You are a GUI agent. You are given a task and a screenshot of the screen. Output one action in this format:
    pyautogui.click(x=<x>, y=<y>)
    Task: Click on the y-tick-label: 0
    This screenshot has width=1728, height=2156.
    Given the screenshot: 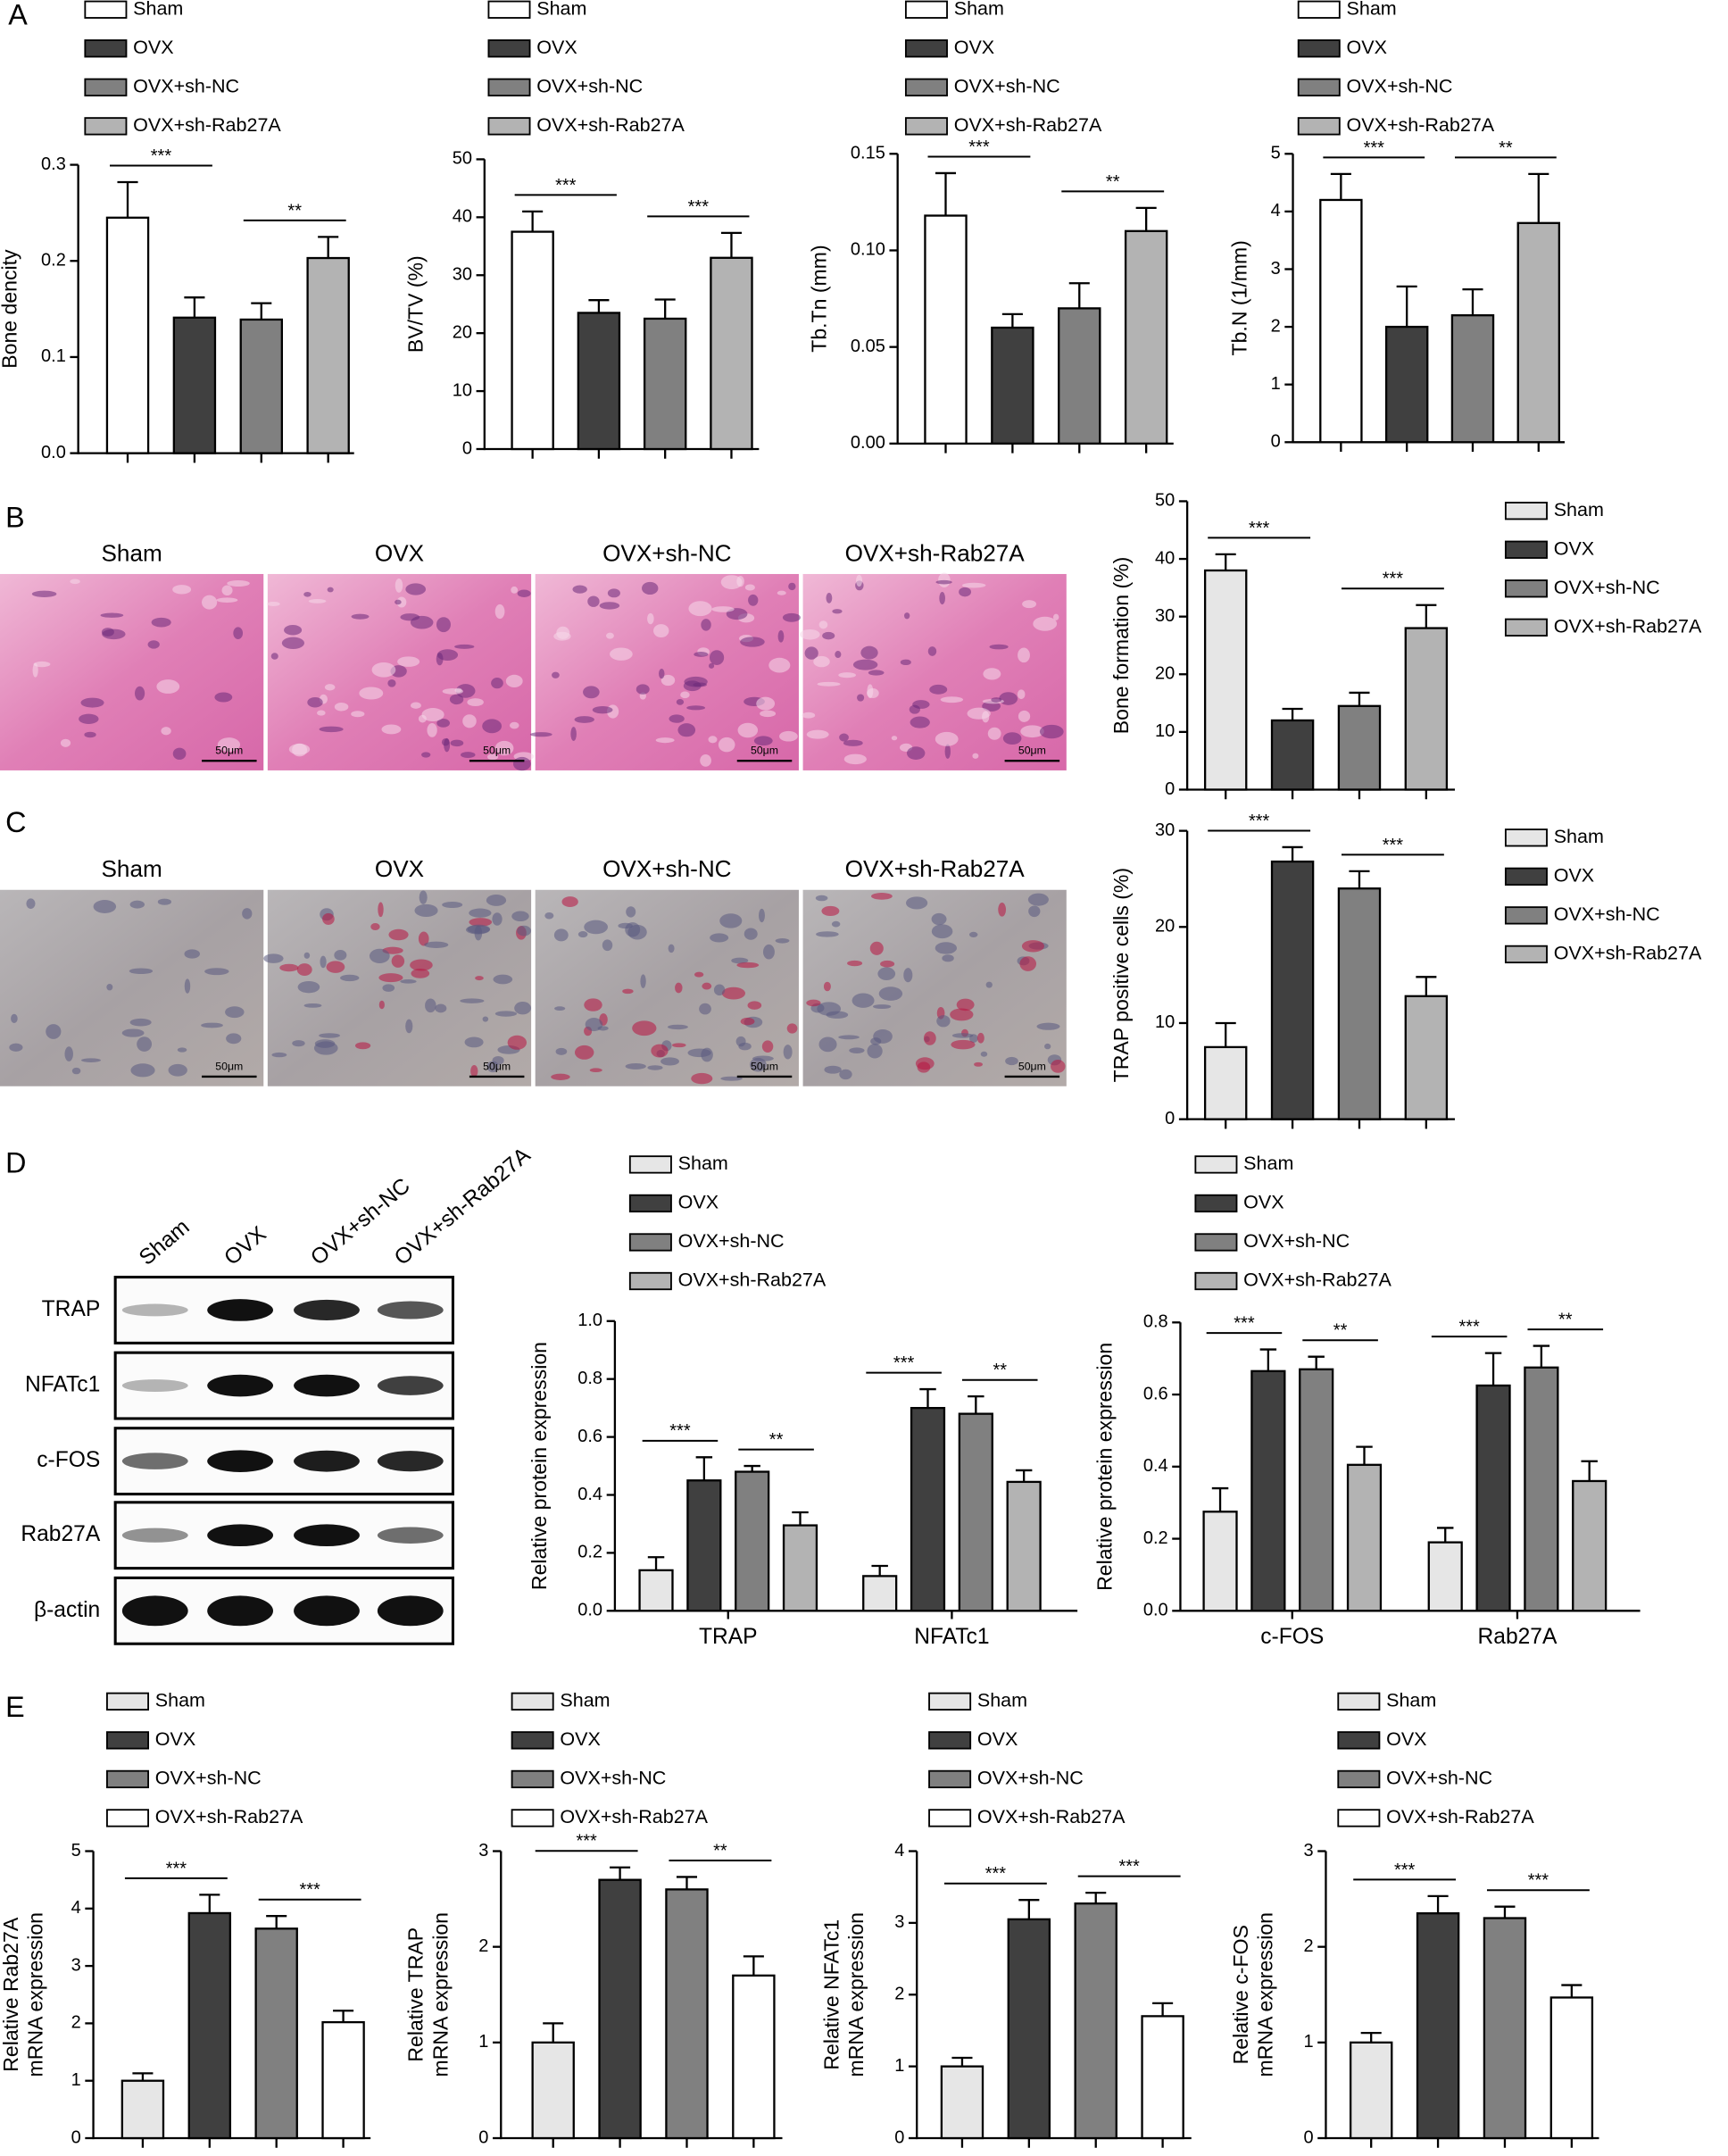 What is the action you would take?
    pyautogui.click(x=1170, y=789)
    